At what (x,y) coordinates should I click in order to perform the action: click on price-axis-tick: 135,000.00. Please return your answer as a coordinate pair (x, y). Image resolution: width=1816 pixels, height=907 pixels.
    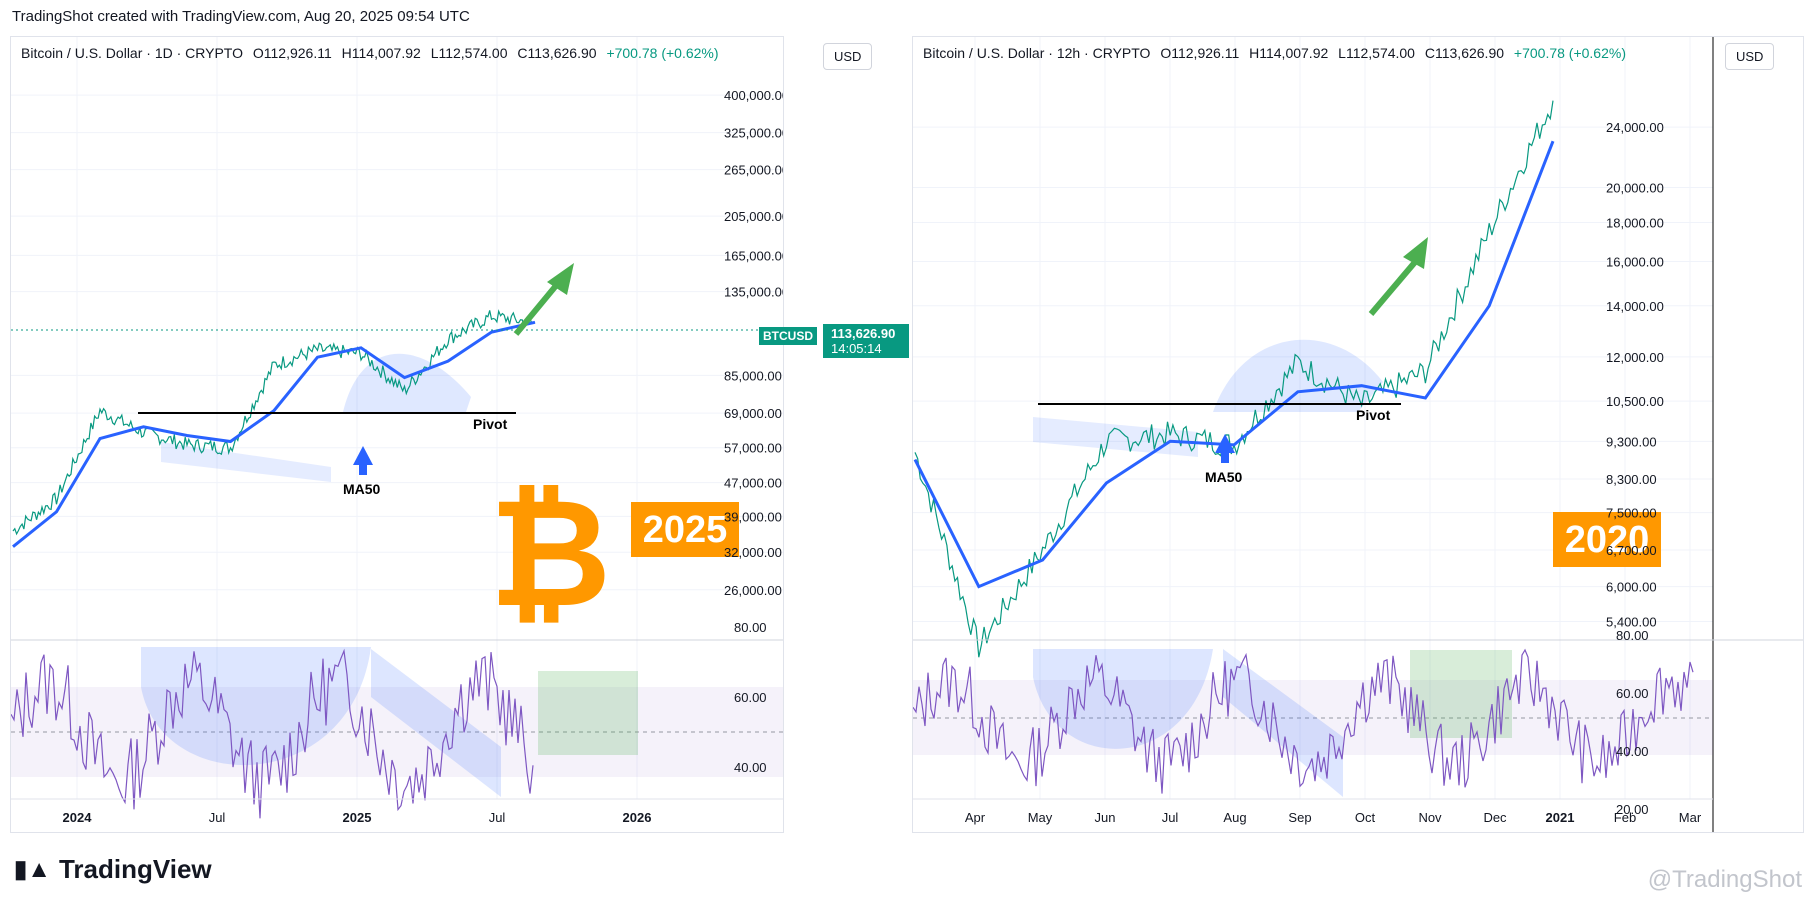
    Looking at the image, I should click on (753, 292).